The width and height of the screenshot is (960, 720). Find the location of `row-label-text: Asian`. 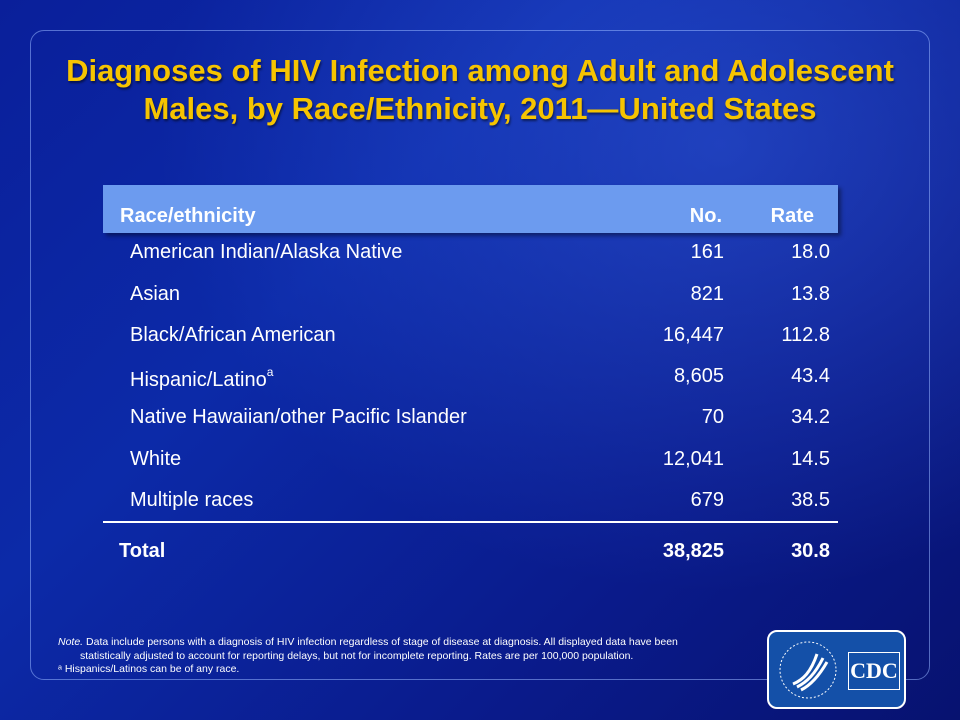

row-label-text: Asian is located at coordinates (155, 294).